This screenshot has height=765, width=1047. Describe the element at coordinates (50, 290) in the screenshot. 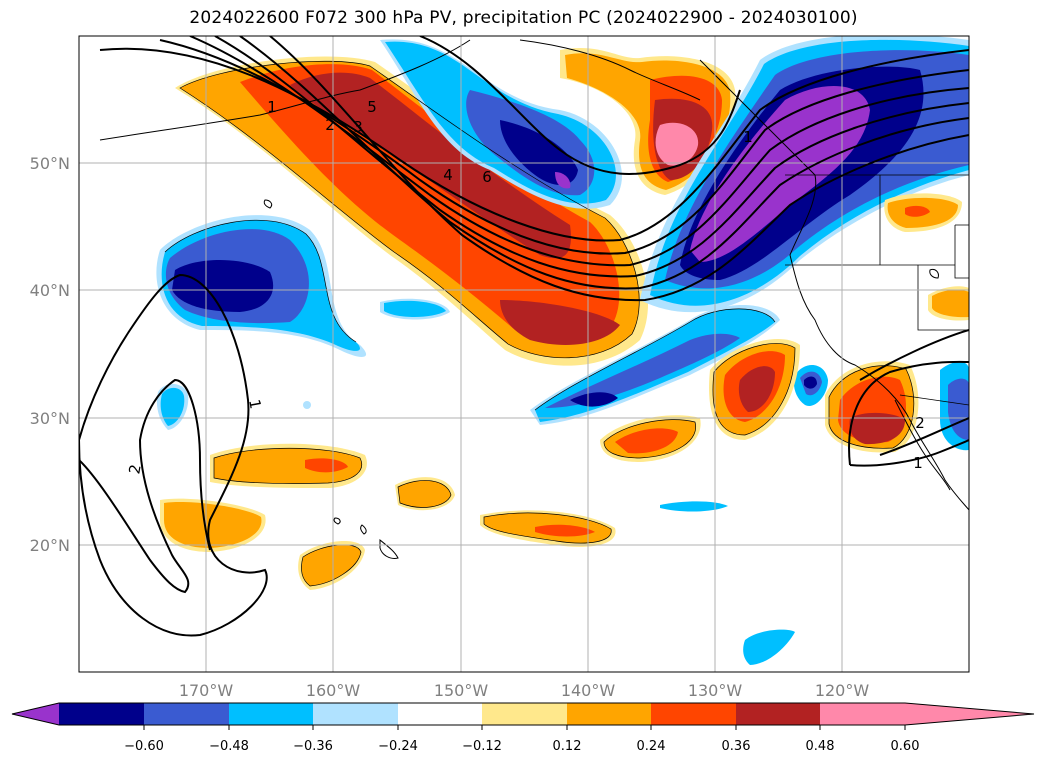

I see `lat-label: 40°N` at that location.